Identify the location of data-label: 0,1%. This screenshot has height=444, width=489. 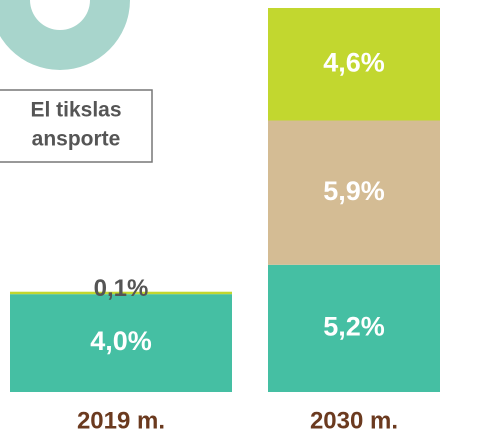
(121, 288).